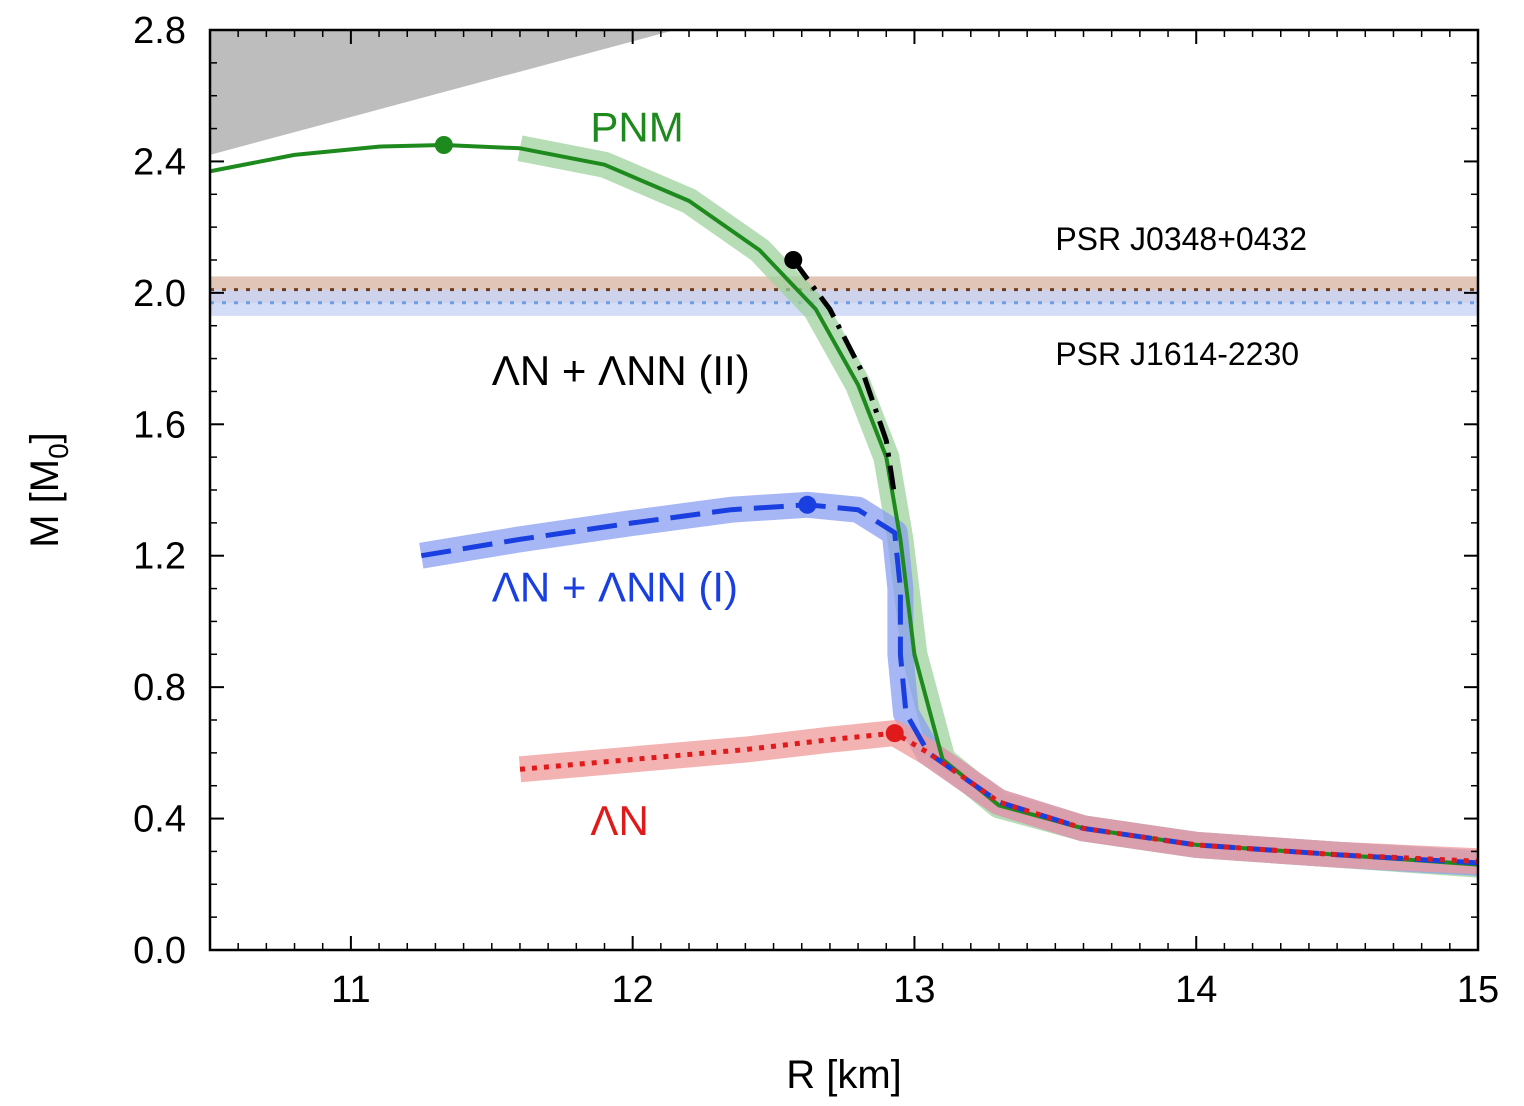 The width and height of the screenshot is (1524, 1106). Describe the element at coordinates (844, 1075) in the screenshot. I see `x-axis-label: R [km]` at that location.